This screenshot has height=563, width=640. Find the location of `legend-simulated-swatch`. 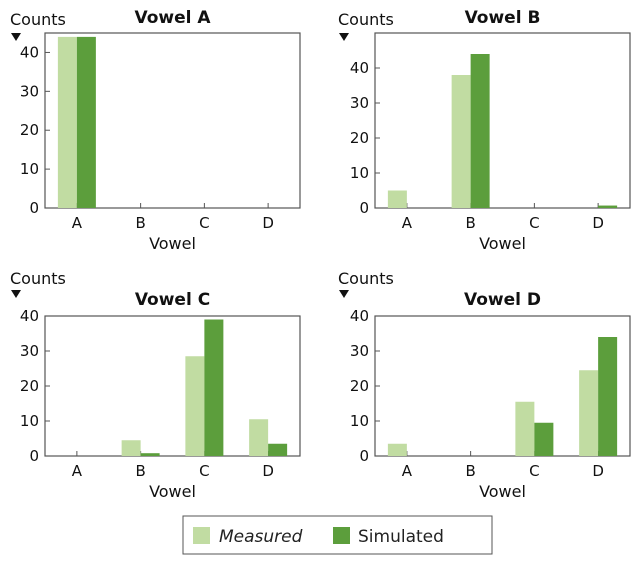

legend-simulated-swatch is located at coordinates (341, 535).